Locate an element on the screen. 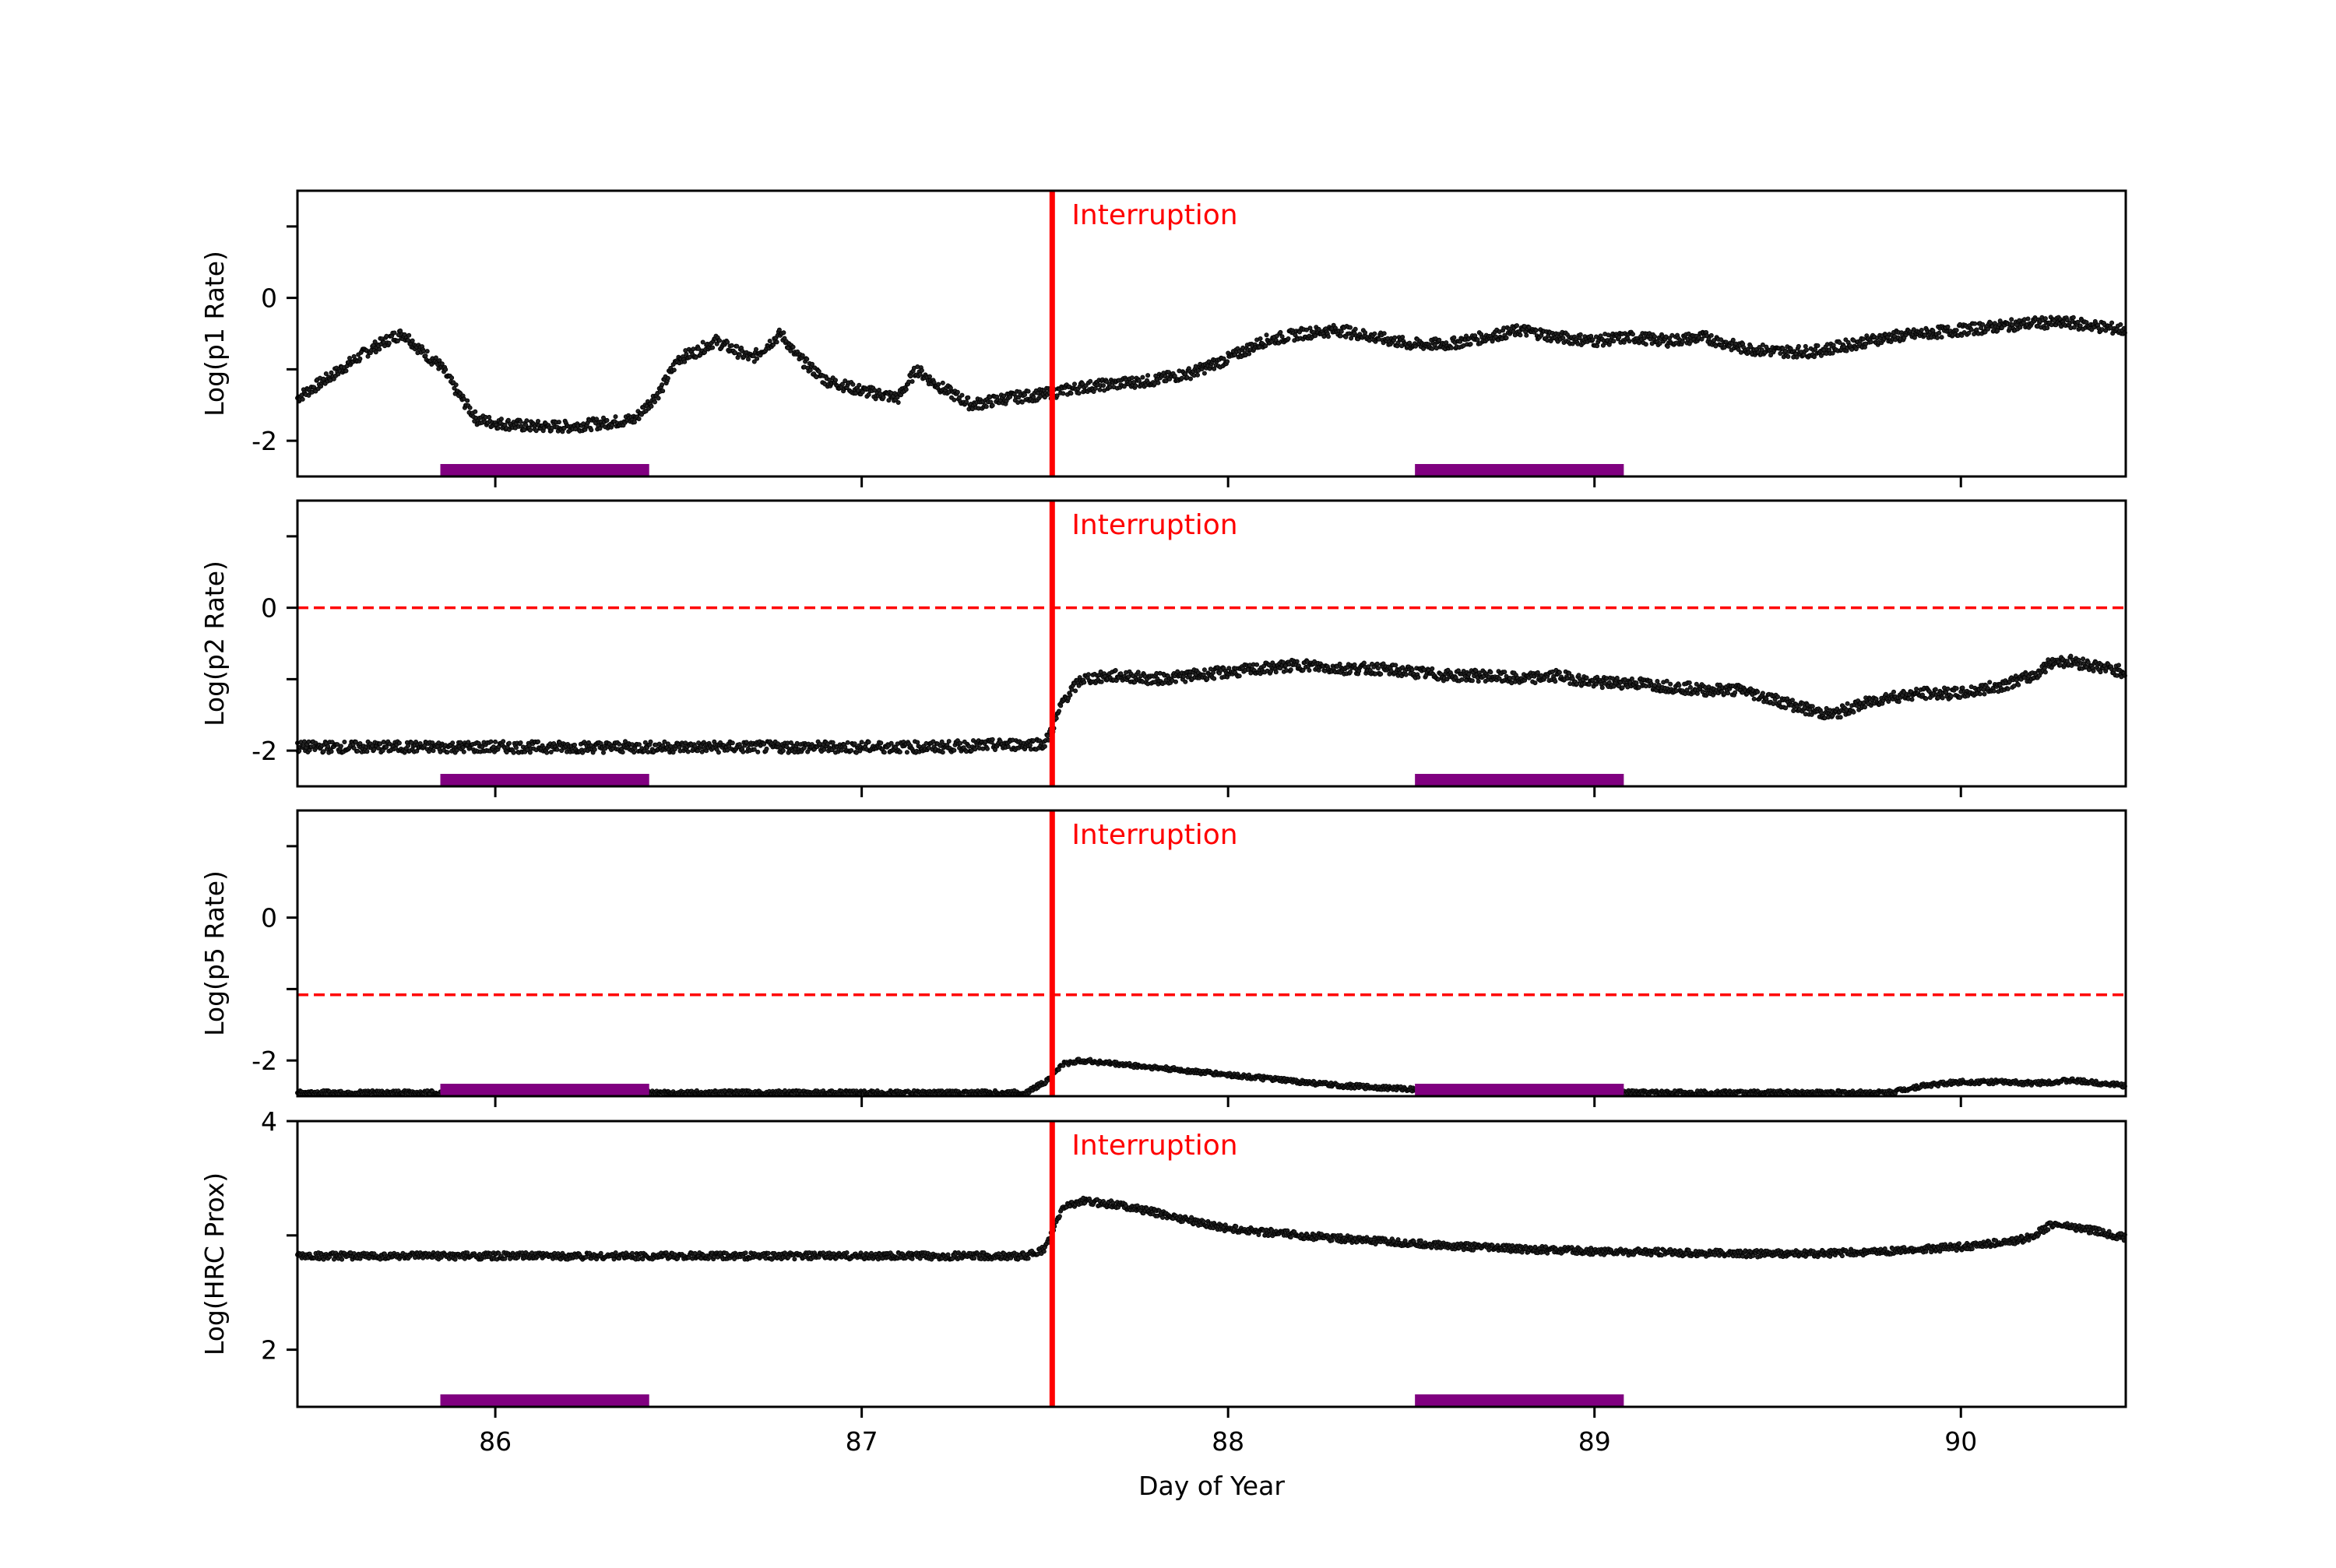 Image resolution: width=2336 pixels, height=1568 pixels. x-tick-label: 89 is located at coordinates (1594, 1441).